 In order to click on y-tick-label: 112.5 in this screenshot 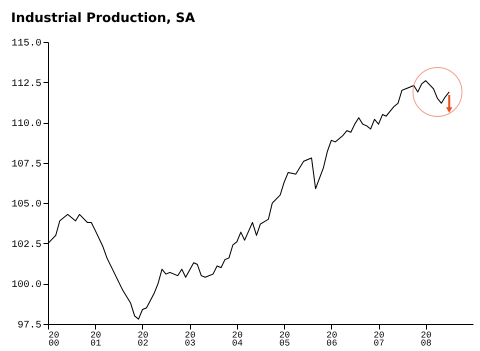, I will do `click(26, 84)`.